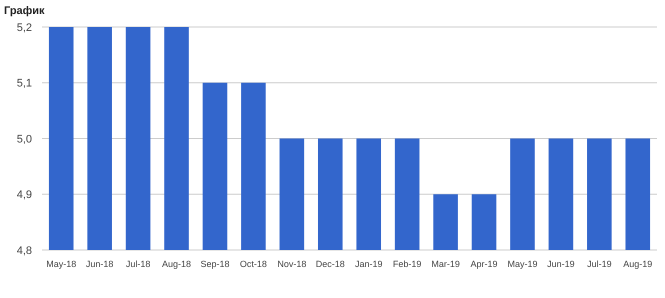 The width and height of the screenshot is (665, 298). What do you see at coordinates (215, 264) in the screenshot?
I see `x-tick-label: Sep-18` at bounding box center [215, 264].